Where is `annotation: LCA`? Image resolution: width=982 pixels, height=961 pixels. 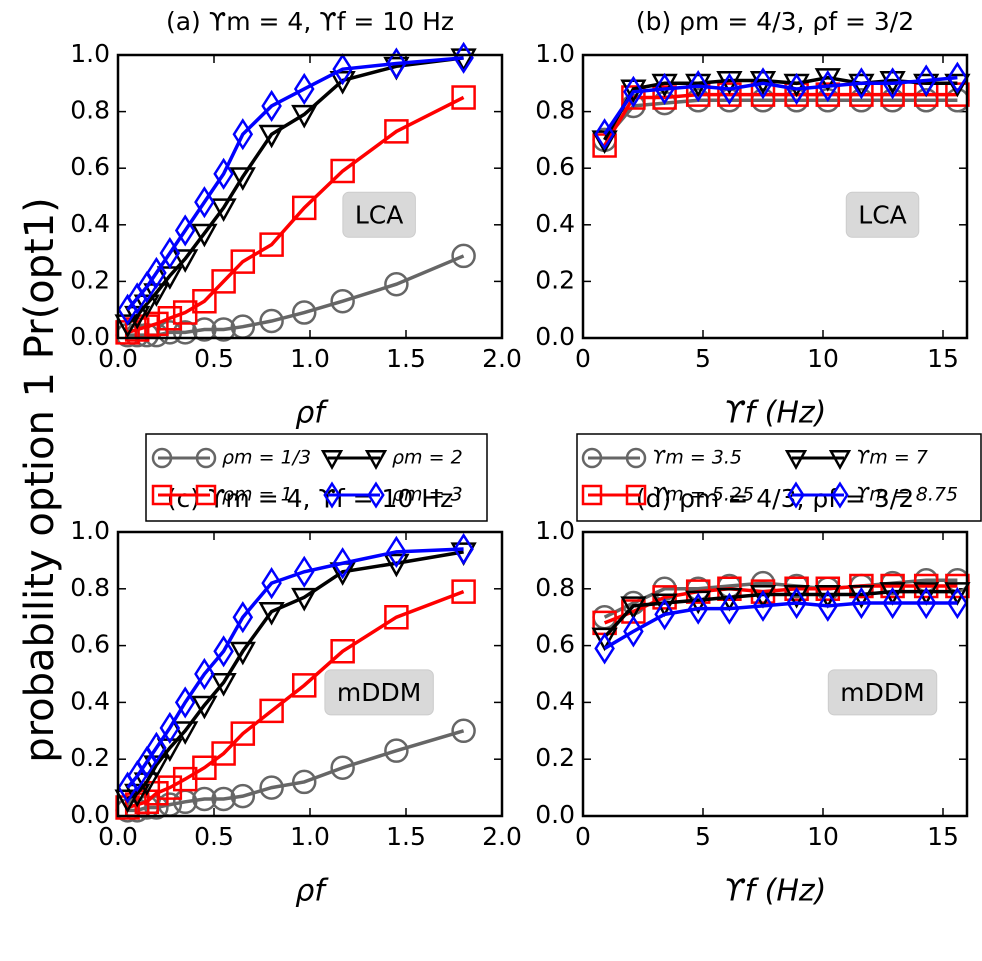 annotation: LCA is located at coordinates (379, 214).